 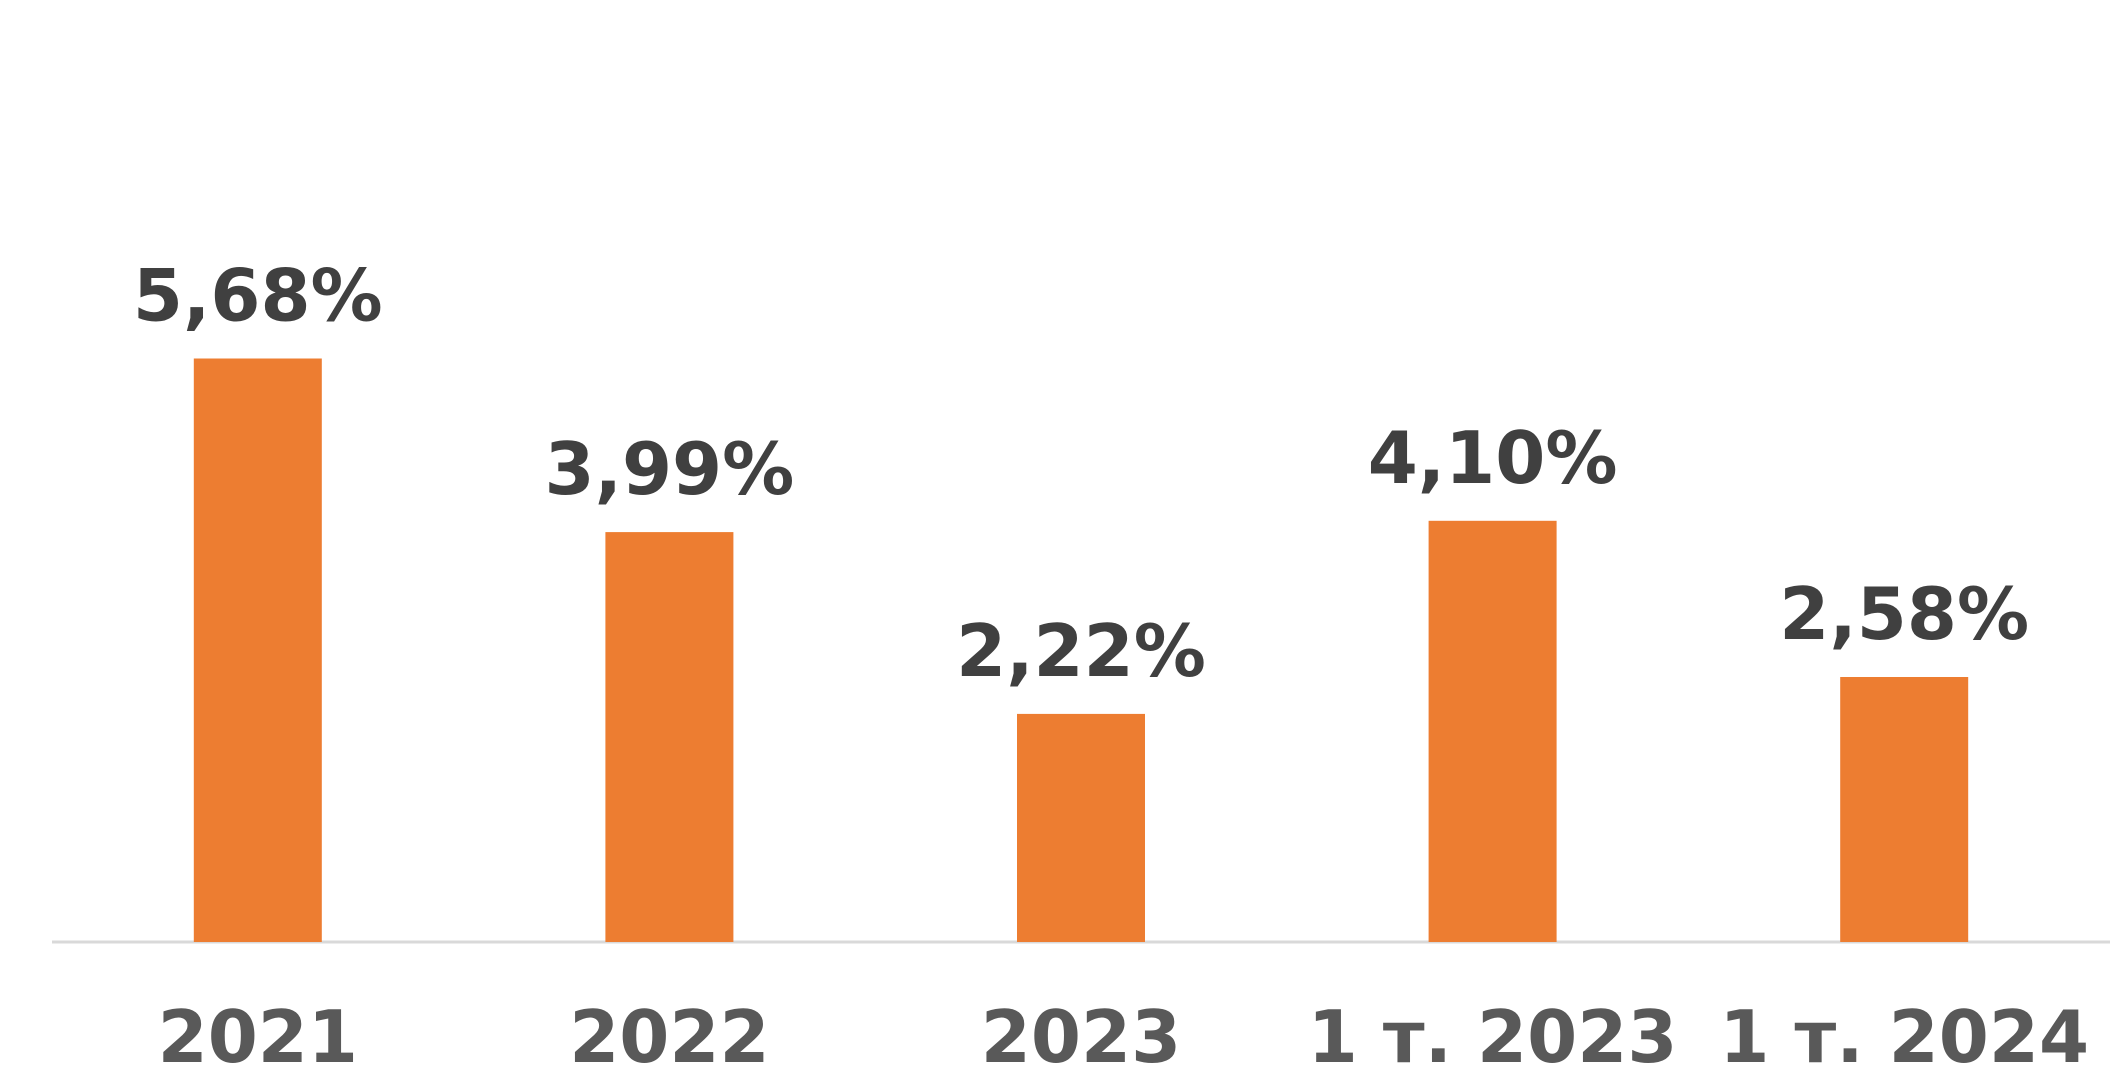 What do you see at coordinates (1904, 614) in the screenshot?
I see `data-label-4: 2,58%` at bounding box center [1904, 614].